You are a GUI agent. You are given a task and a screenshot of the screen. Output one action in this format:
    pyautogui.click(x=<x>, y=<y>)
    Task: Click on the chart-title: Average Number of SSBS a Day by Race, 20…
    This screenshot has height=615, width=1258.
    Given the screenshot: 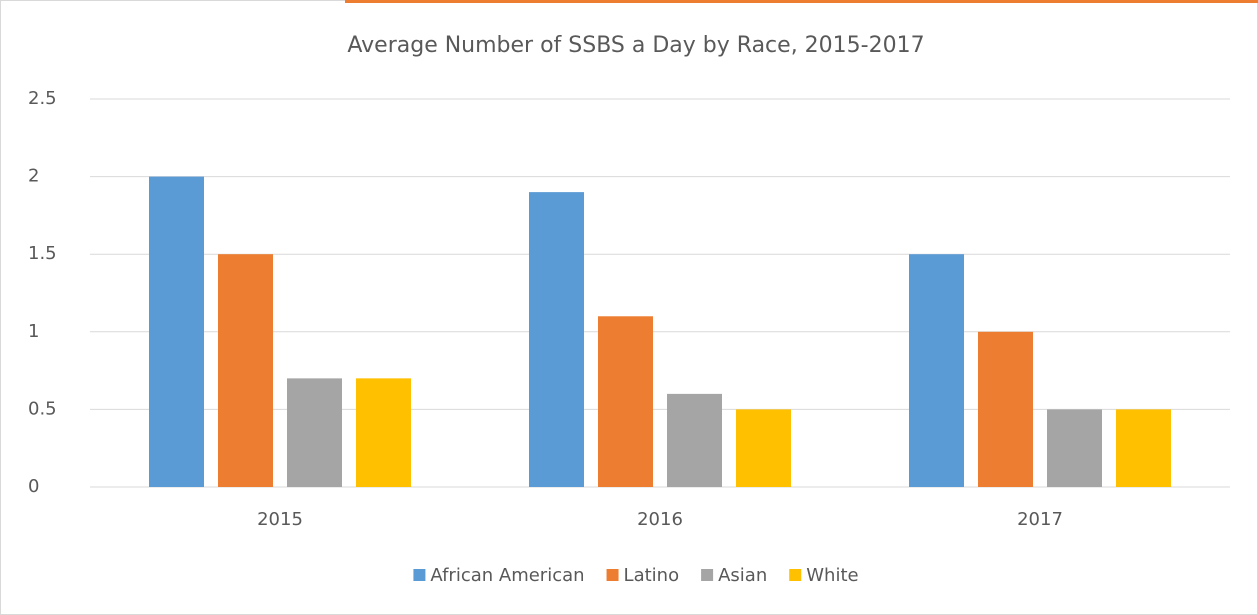 What is the action you would take?
    pyautogui.click(x=635, y=45)
    